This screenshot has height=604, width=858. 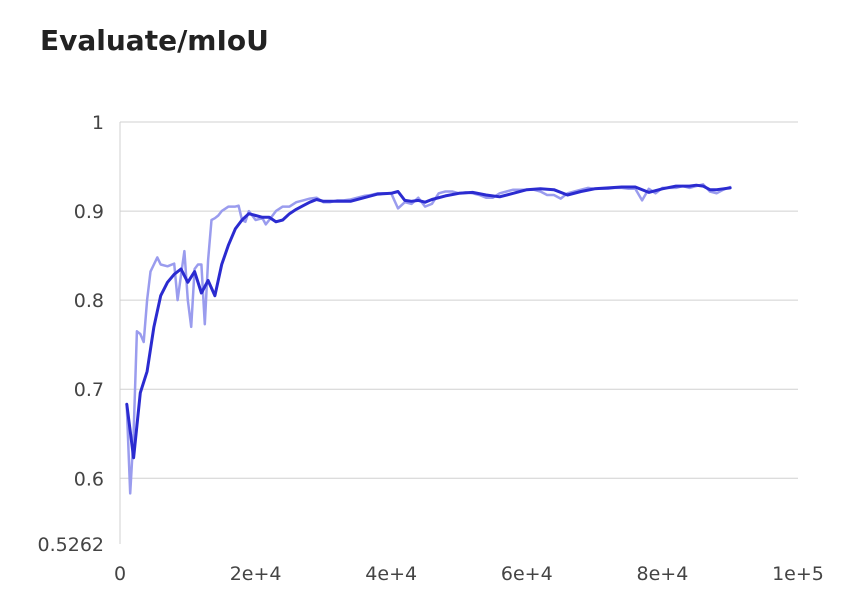 I want to click on y-tick-label: 0.7, so click(x=89, y=390).